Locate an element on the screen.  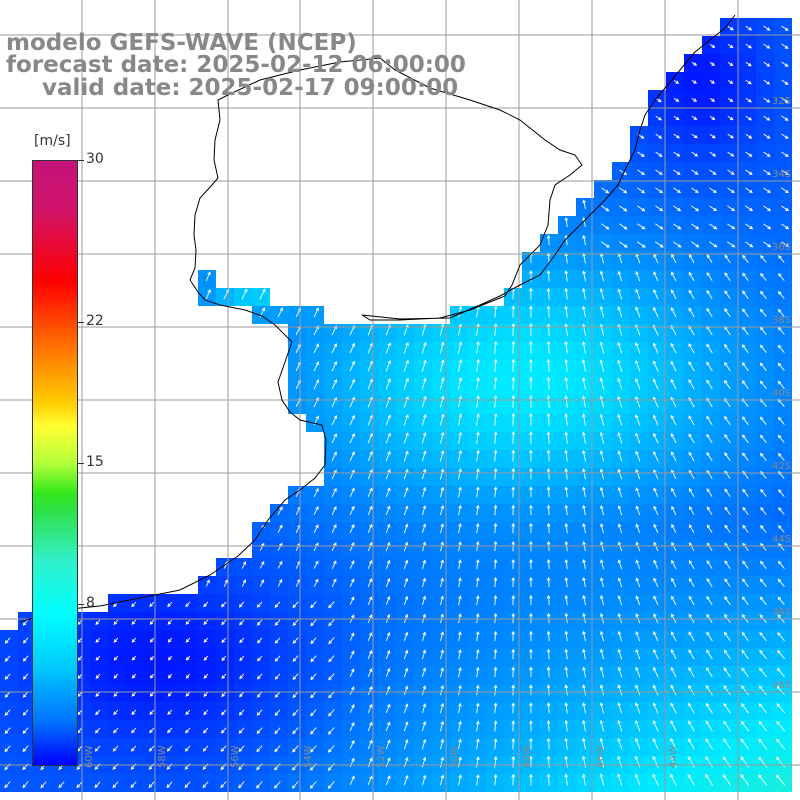
lat-label: 38S is located at coordinates (781, 320).